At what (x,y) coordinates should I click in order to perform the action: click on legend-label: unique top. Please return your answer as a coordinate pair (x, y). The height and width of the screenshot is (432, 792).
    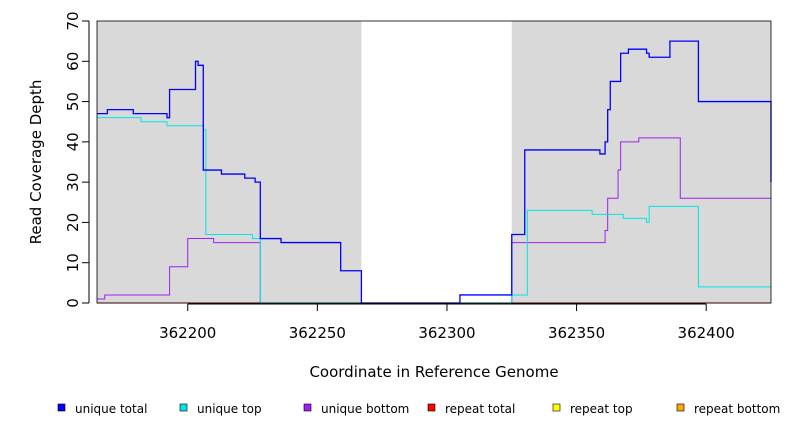
    Looking at the image, I should click on (229, 409).